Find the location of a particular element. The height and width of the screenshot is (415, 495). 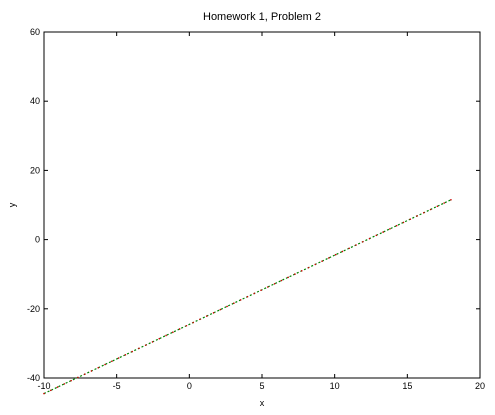

y-tick-label: -20 is located at coordinates (33, 309).